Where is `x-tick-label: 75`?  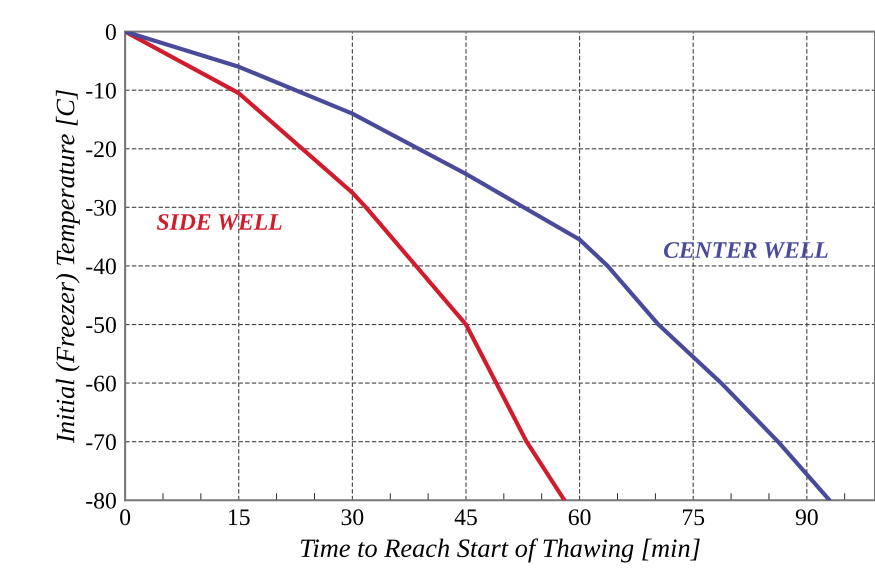
x-tick-label: 75 is located at coordinates (693, 518).